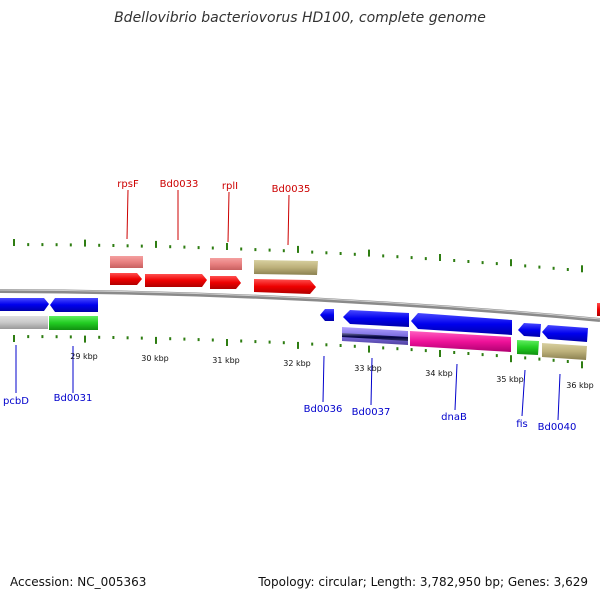 The image size is (600, 600). I want to click on kbp-label-35: 35 kbp, so click(510, 379).